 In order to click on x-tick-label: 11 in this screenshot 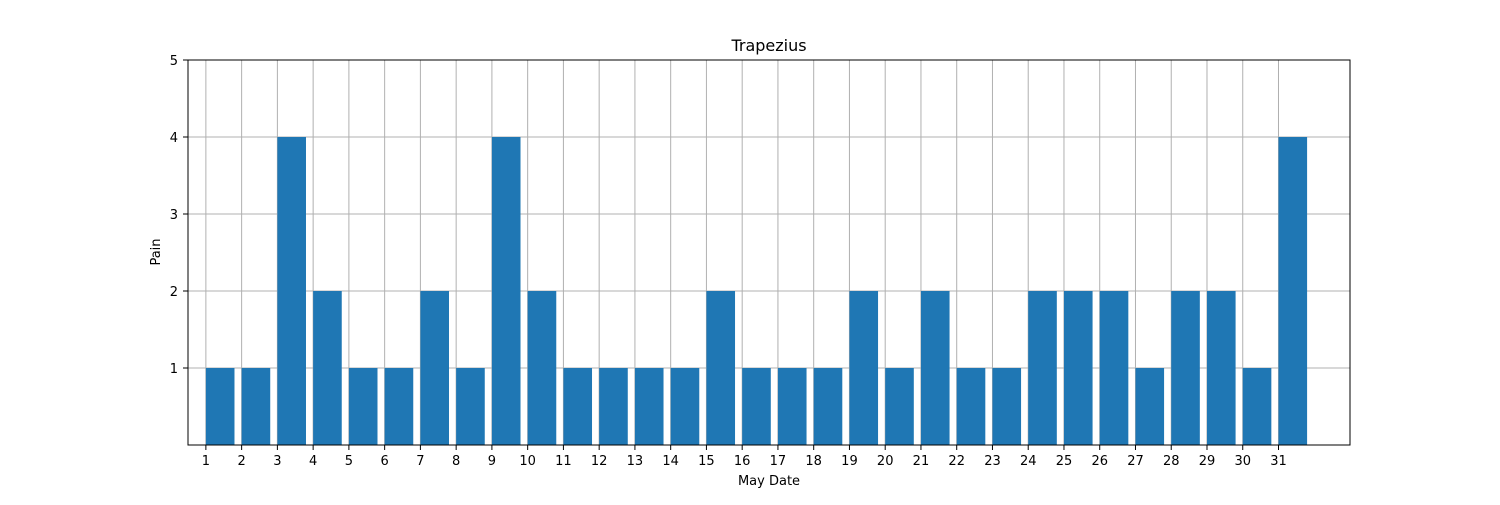, I will do `click(563, 461)`.